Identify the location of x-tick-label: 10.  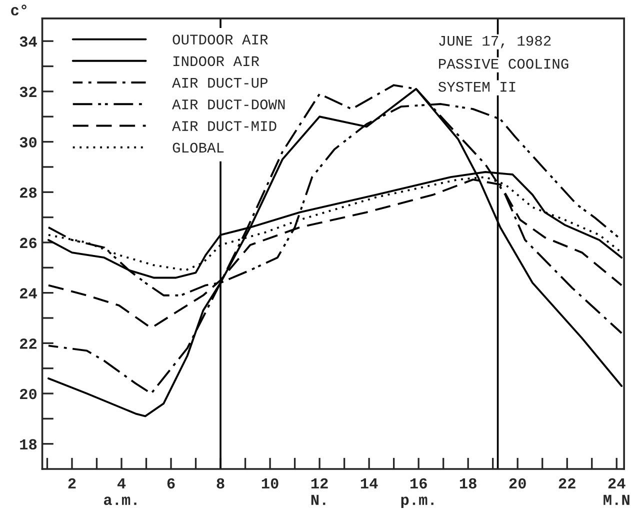
(270, 483).